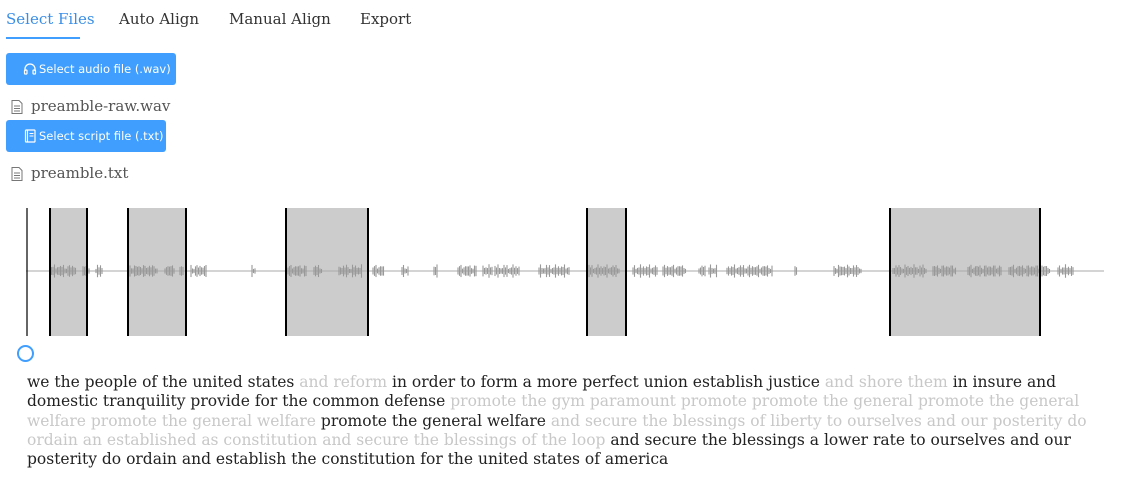  Describe the element at coordinates (101, 106) in the screenshot. I see `audio-file-name: preamble-raw.wav` at that location.